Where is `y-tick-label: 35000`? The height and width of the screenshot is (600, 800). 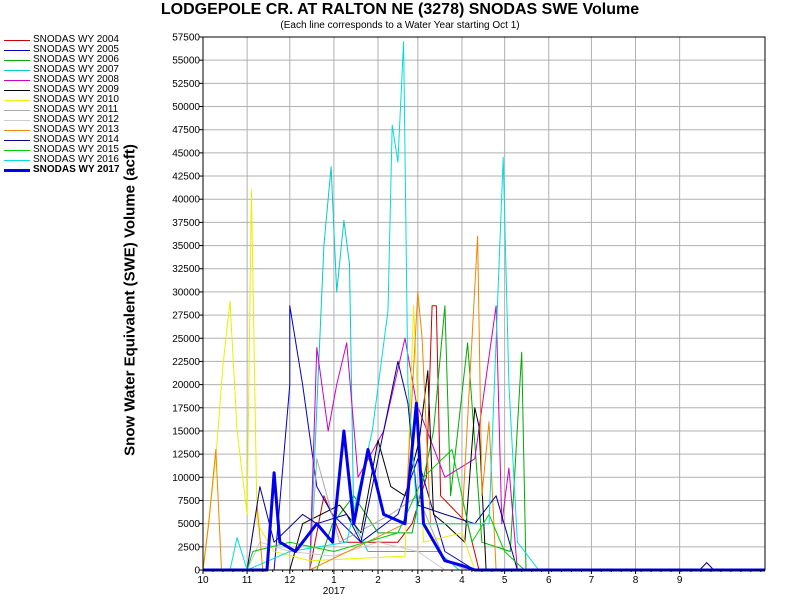
y-tick-label: 35000 is located at coordinates (186, 246).